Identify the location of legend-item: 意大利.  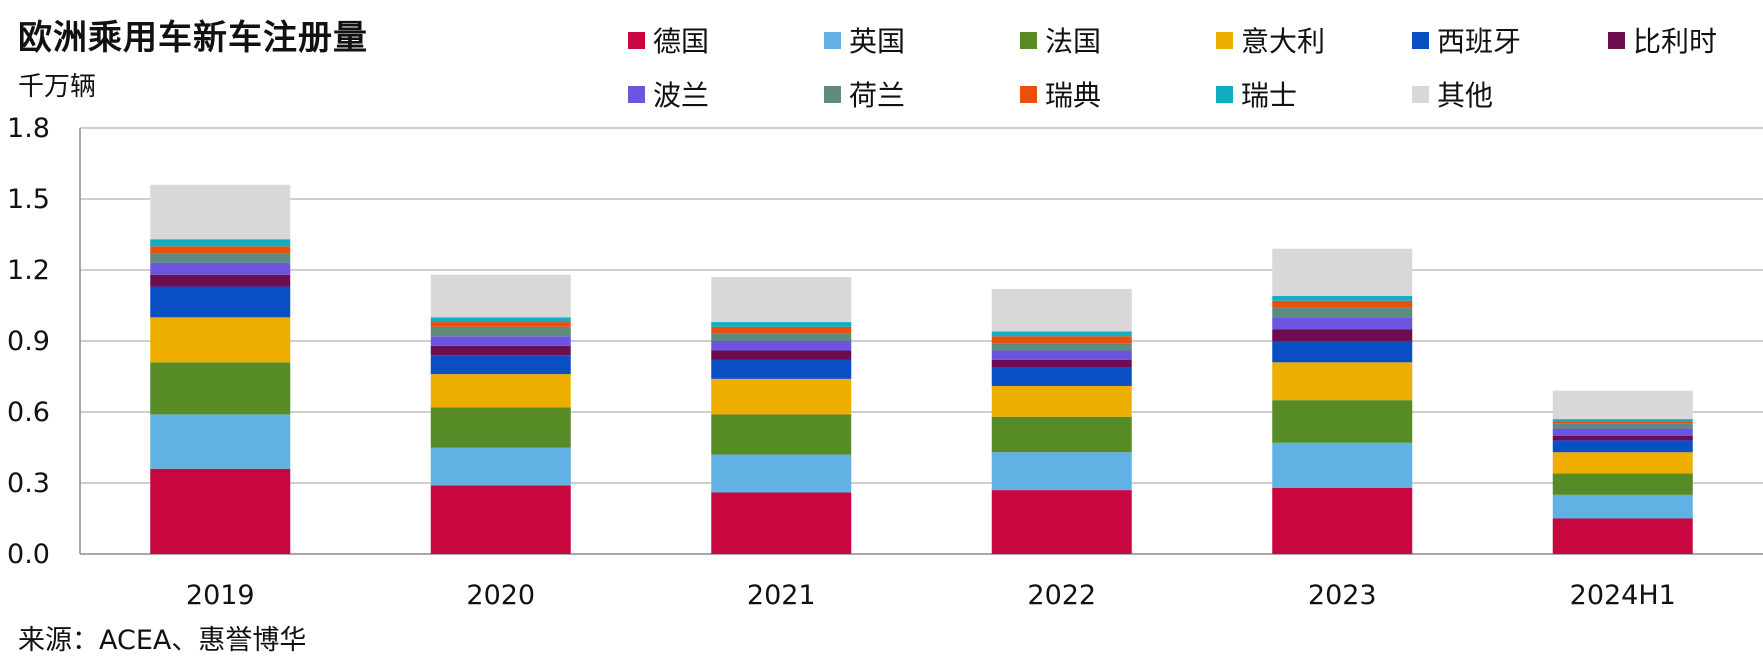
(1270, 40).